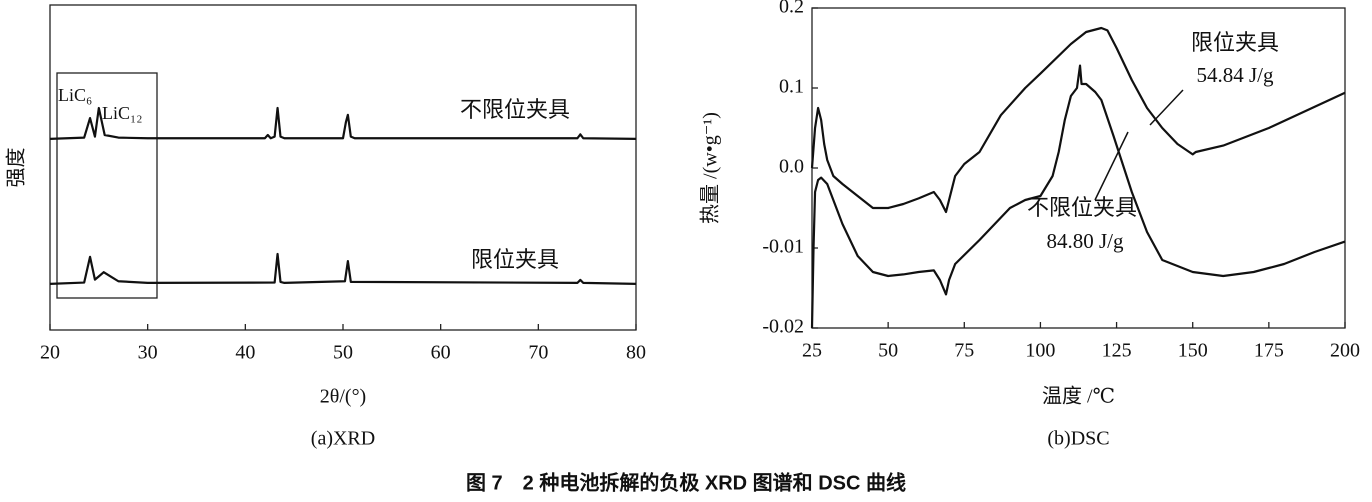  I want to click on x-tick-label: 60, so click(441, 353).